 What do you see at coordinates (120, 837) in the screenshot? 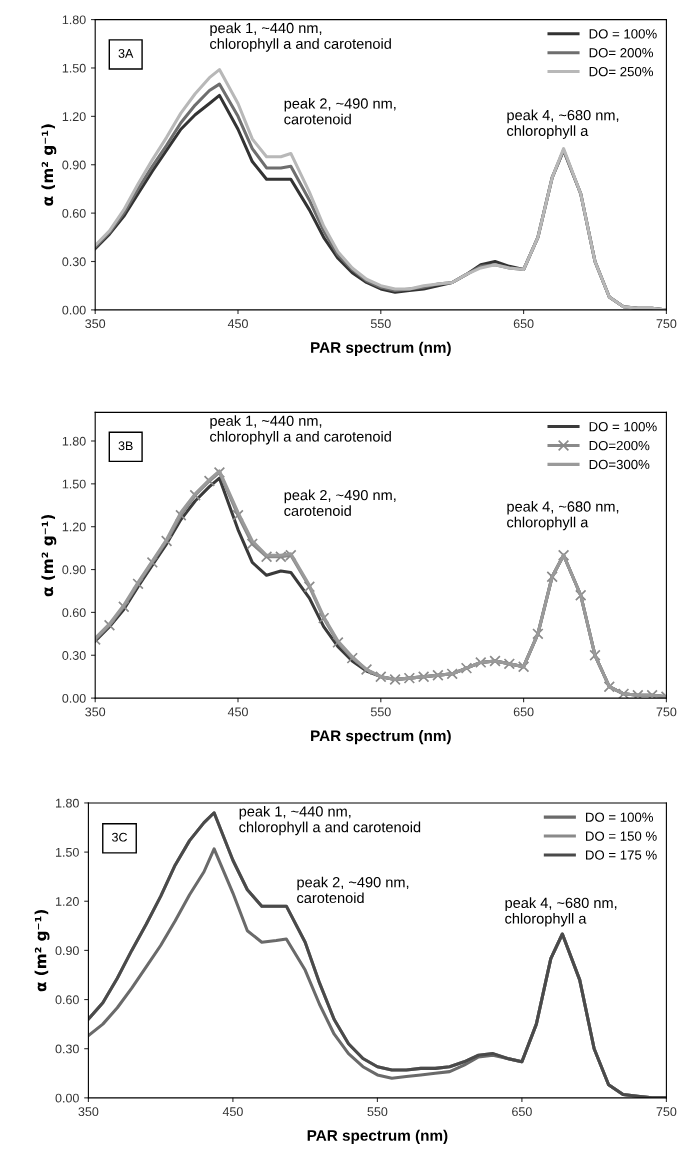
I see `annotation: 3C` at bounding box center [120, 837].